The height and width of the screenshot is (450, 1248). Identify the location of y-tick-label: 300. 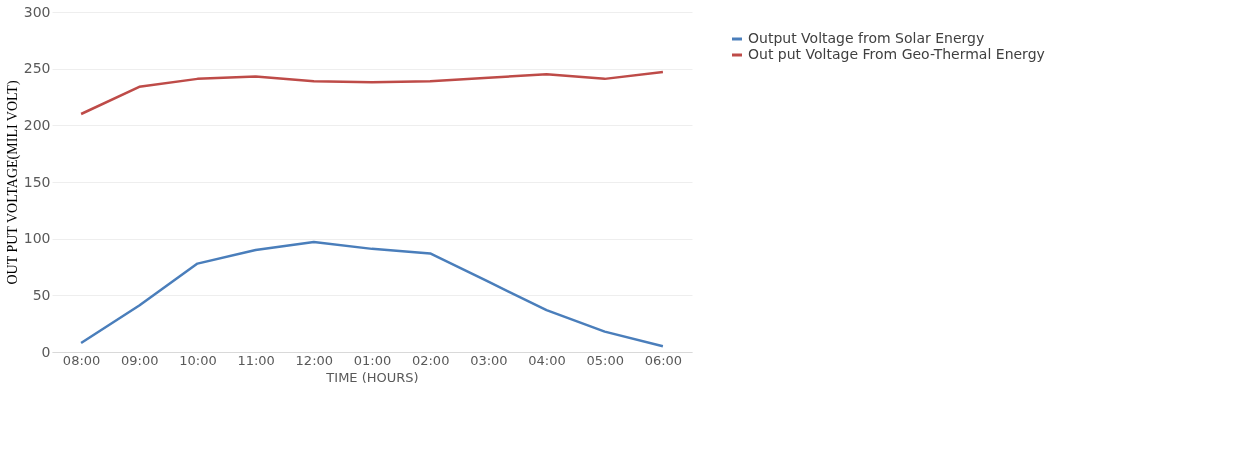
(37, 11).